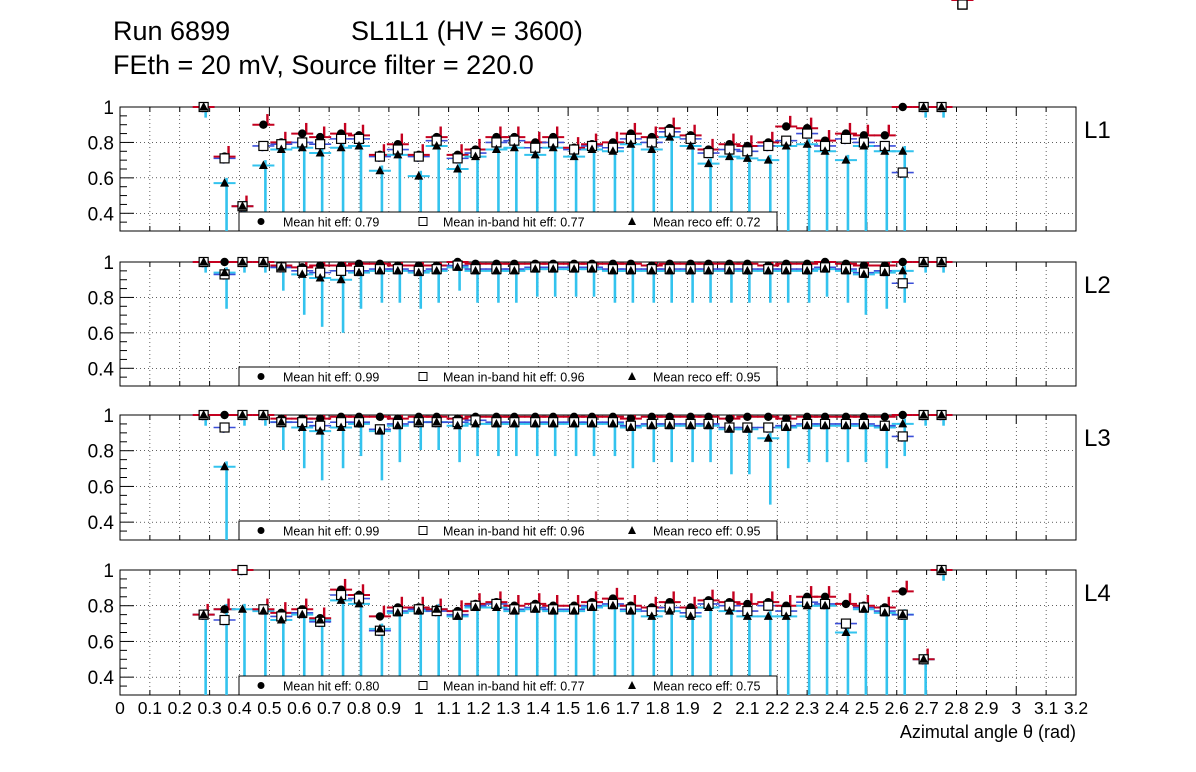  Describe the element at coordinates (329, 708) in the screenshot. I see `x-tick-label: 0.7` at that location.